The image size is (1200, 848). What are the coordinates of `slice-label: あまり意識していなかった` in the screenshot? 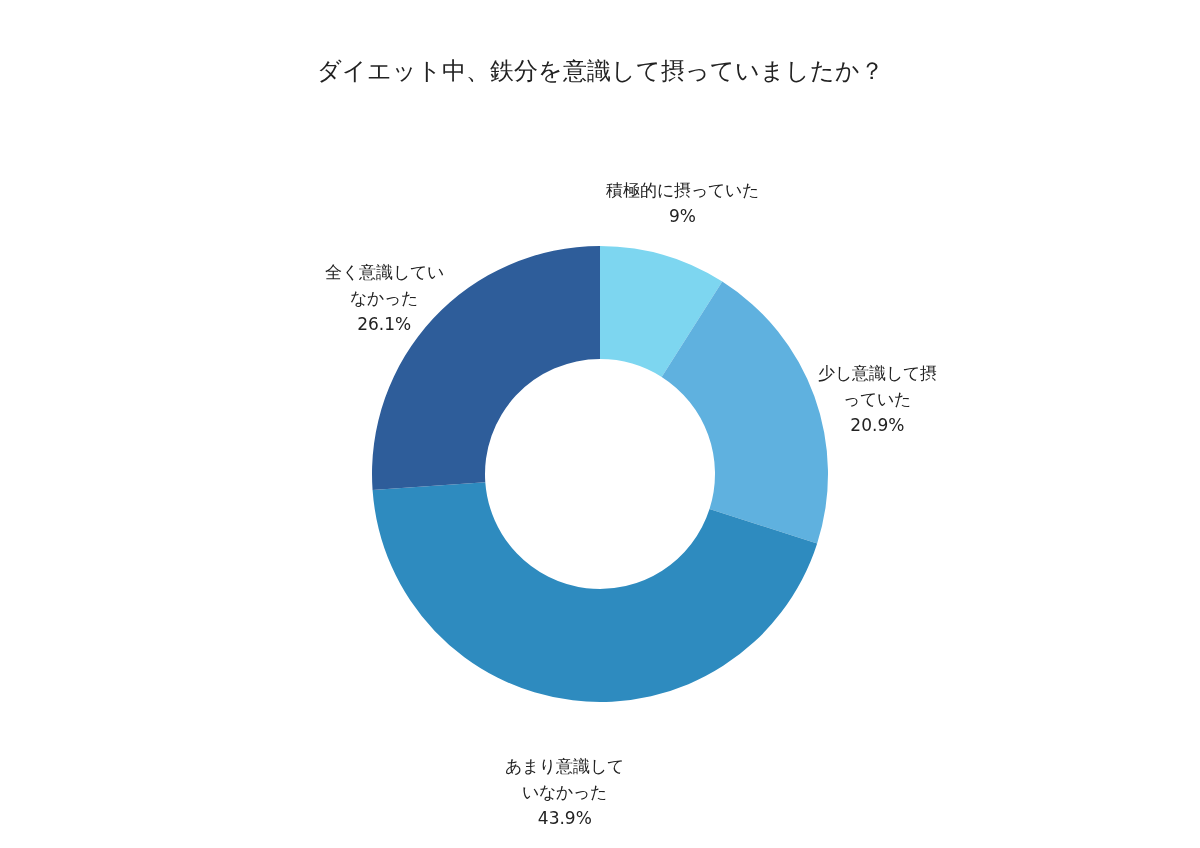 It's located at (565, 778).